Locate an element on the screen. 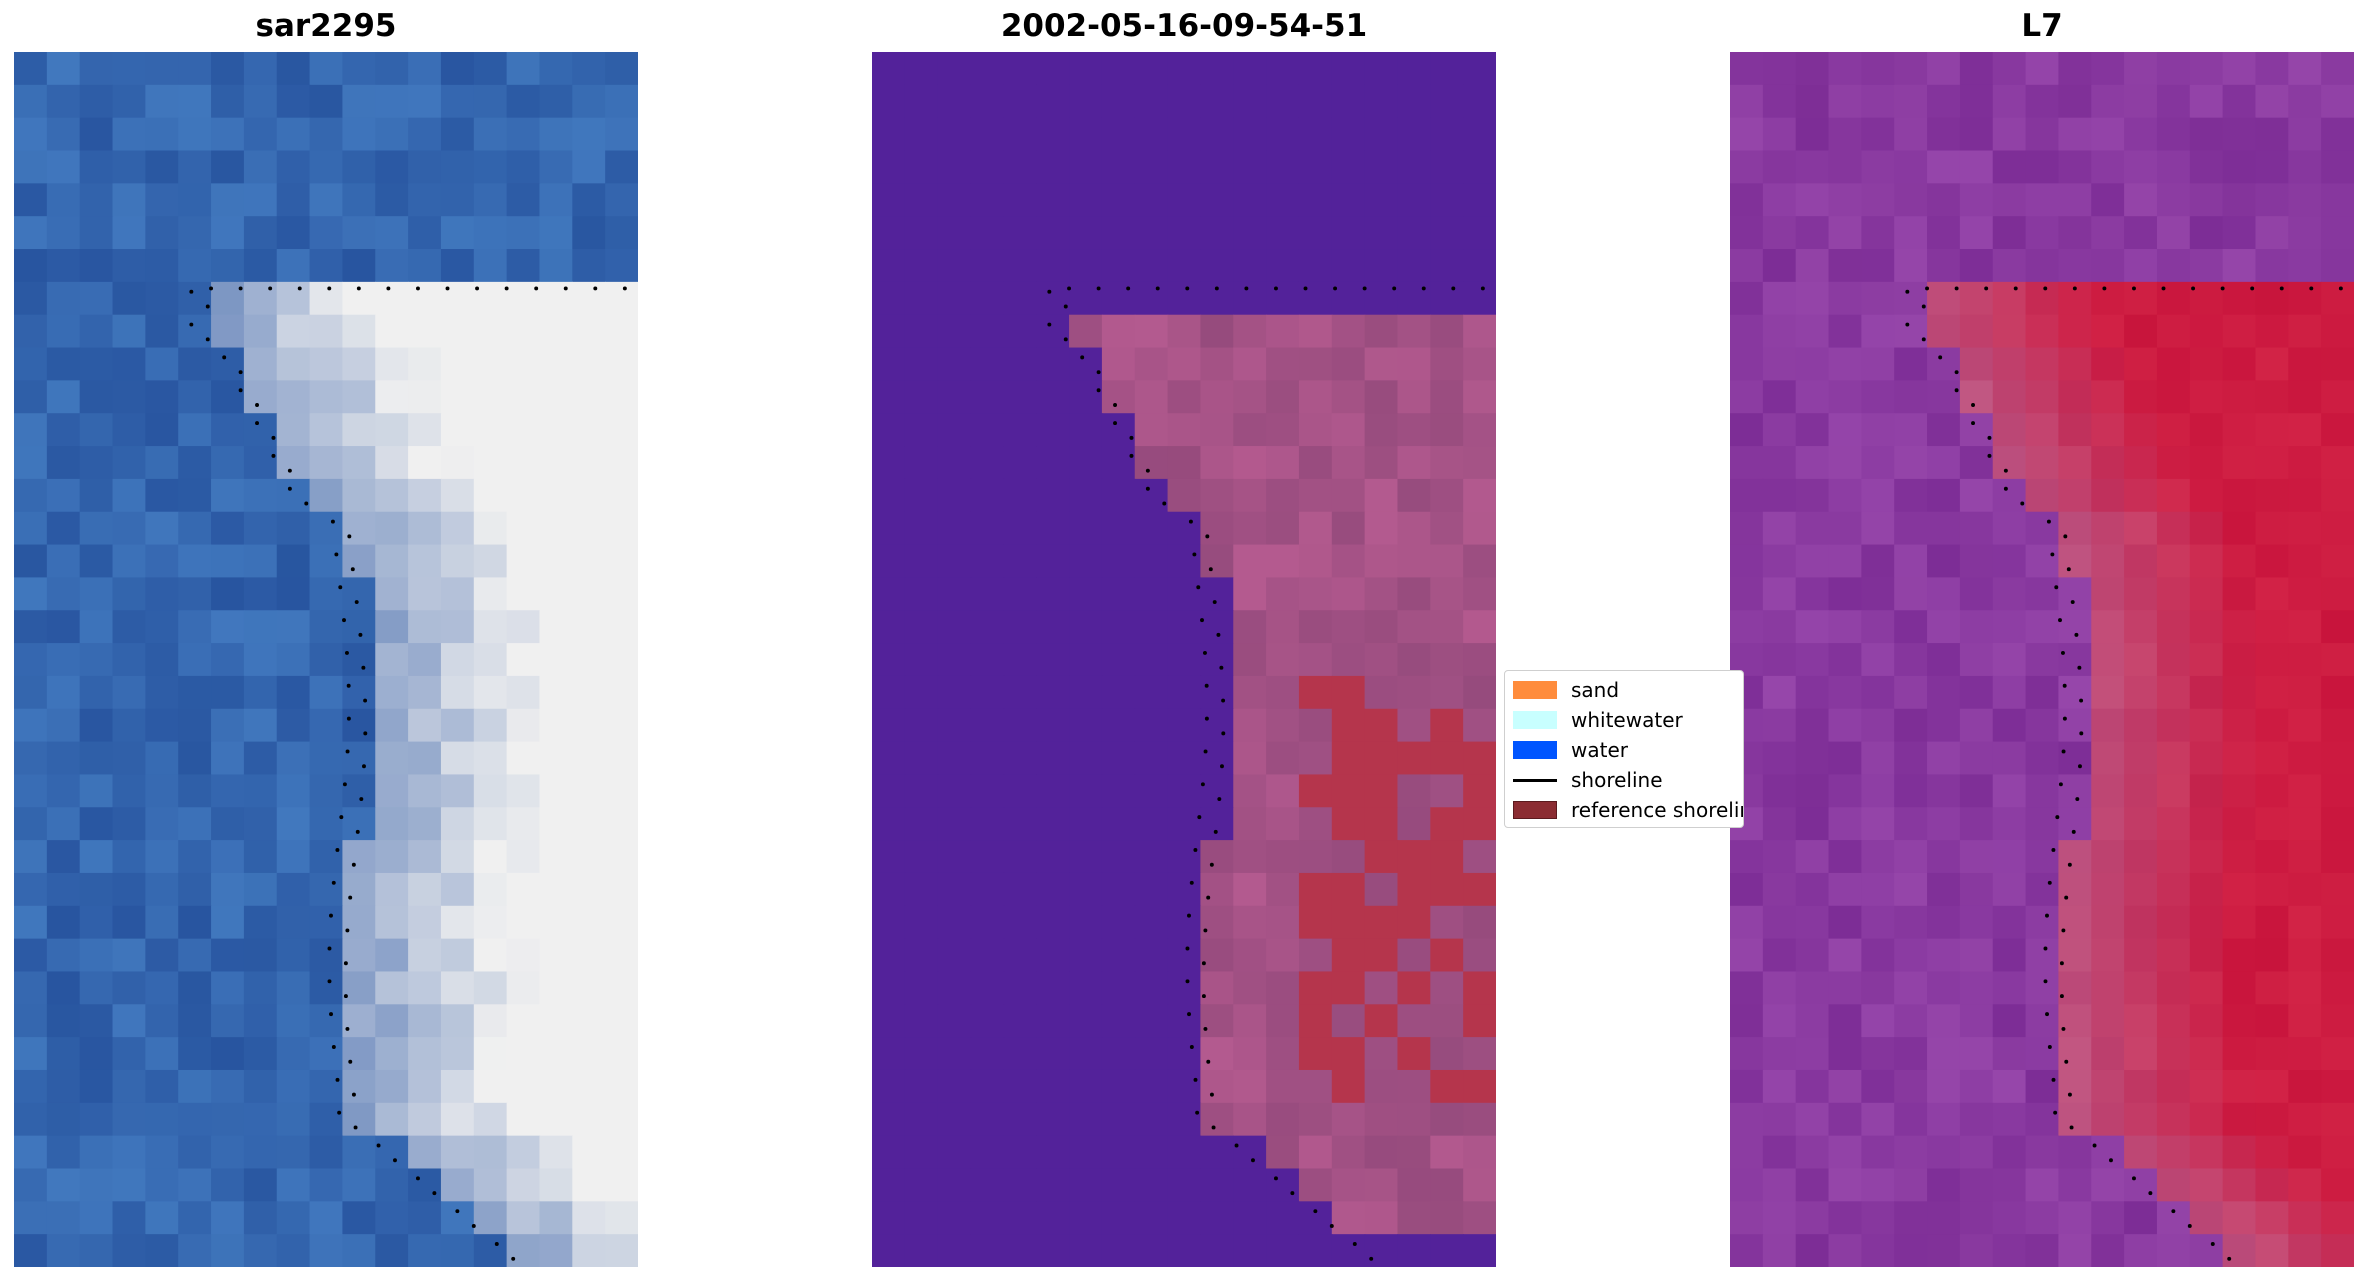  panel-title-rgb: sar2295 is located at coordinates (326, 26).